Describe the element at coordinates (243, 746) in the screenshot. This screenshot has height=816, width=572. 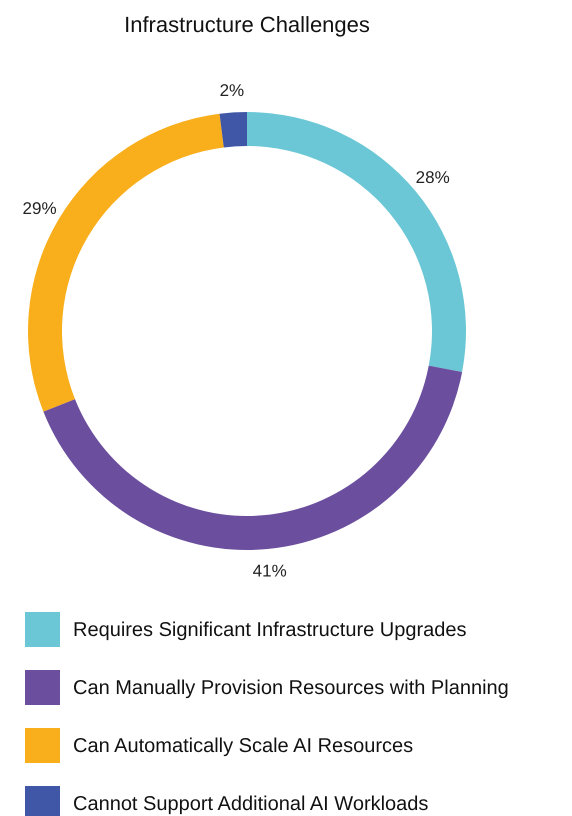
I see `legend-label: Can Automatically Scale AI Resources` at that location.